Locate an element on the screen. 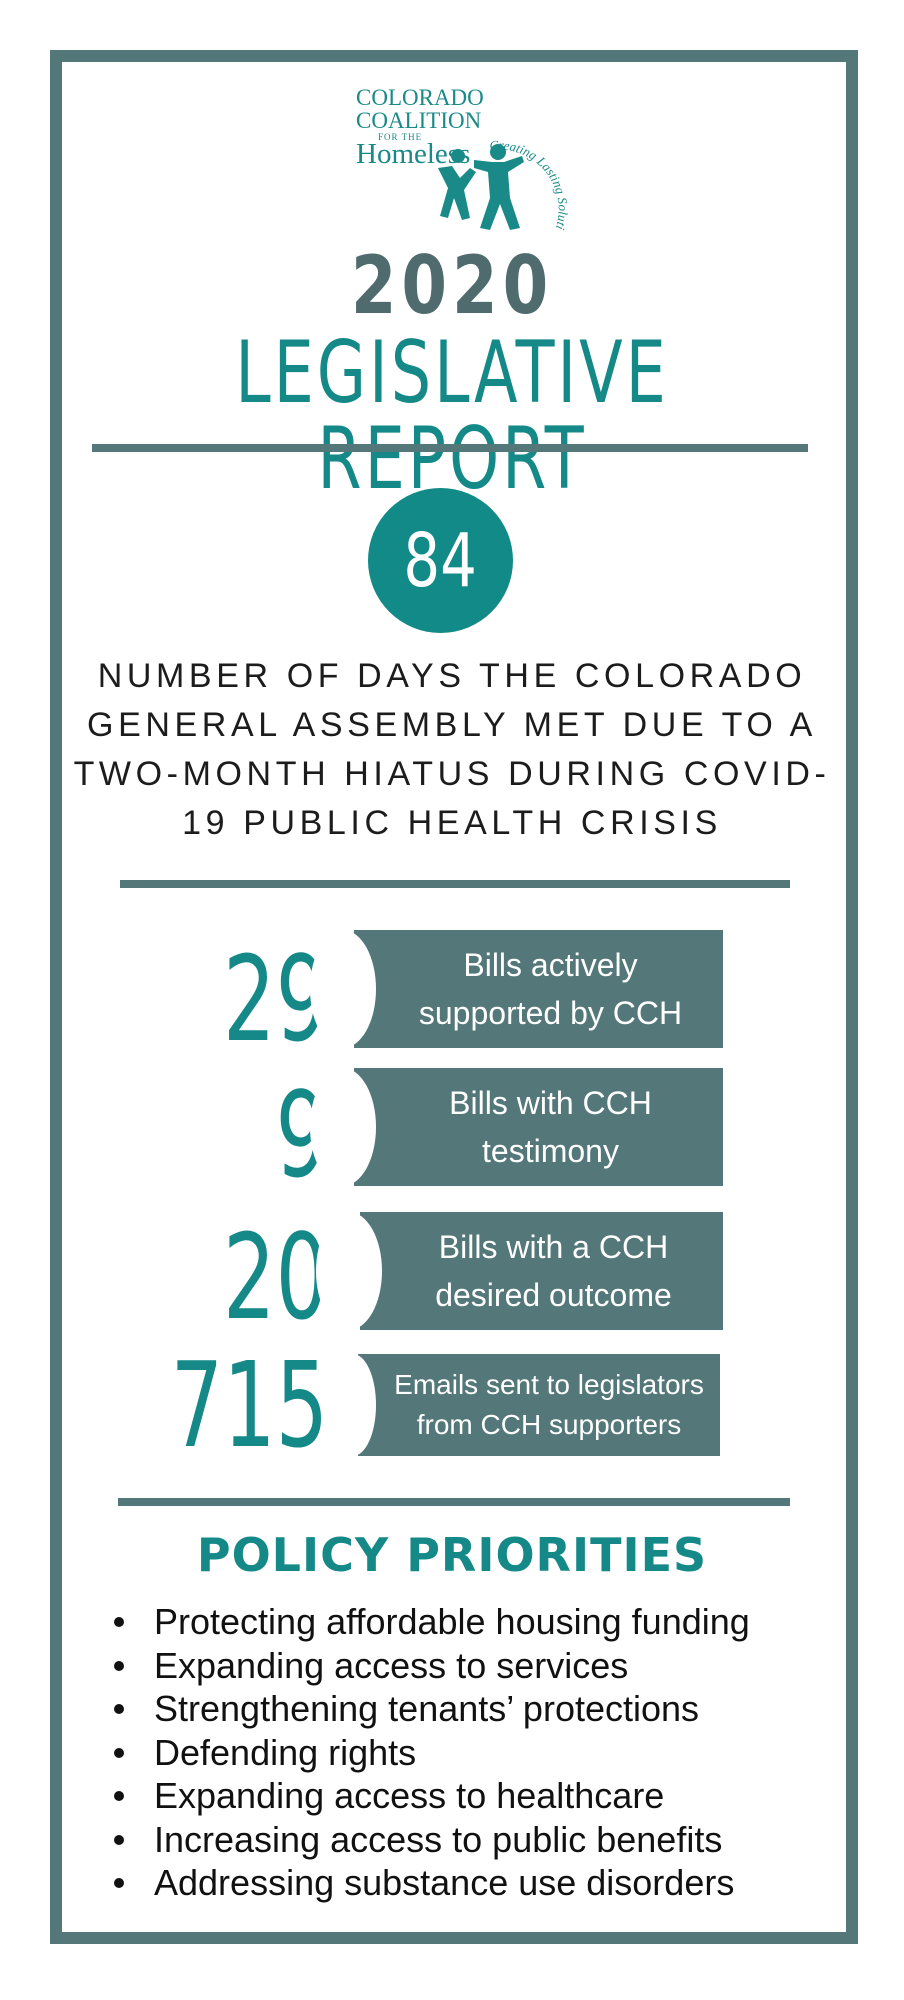 The height and width of the screenshot is (2000, 904). list-item: Defending rights is located at coordinates (472, 1753).